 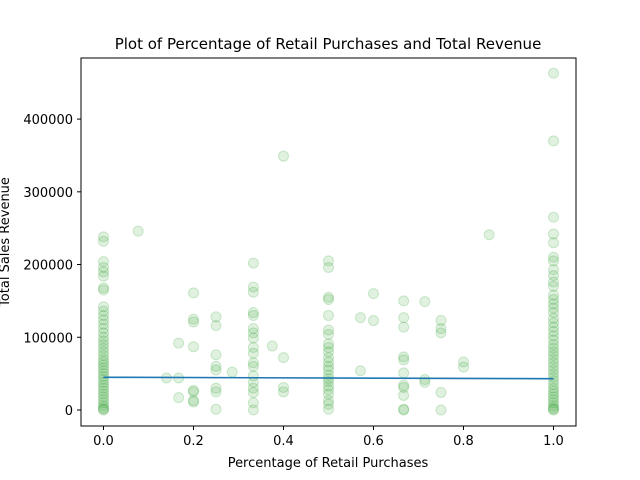 I want to click on x-tick-label: 1.0, so click(x=553, y=441).